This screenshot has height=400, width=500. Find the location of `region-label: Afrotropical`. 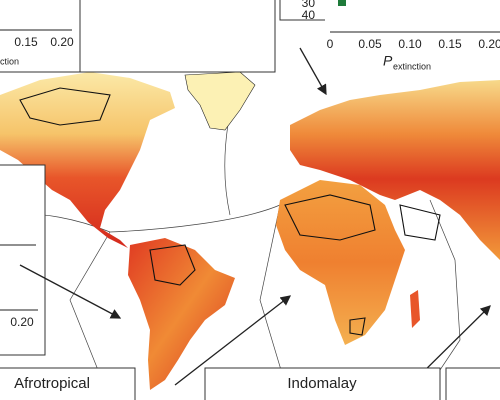

region-label: Afrotropical is located at coordinates (52, 383).